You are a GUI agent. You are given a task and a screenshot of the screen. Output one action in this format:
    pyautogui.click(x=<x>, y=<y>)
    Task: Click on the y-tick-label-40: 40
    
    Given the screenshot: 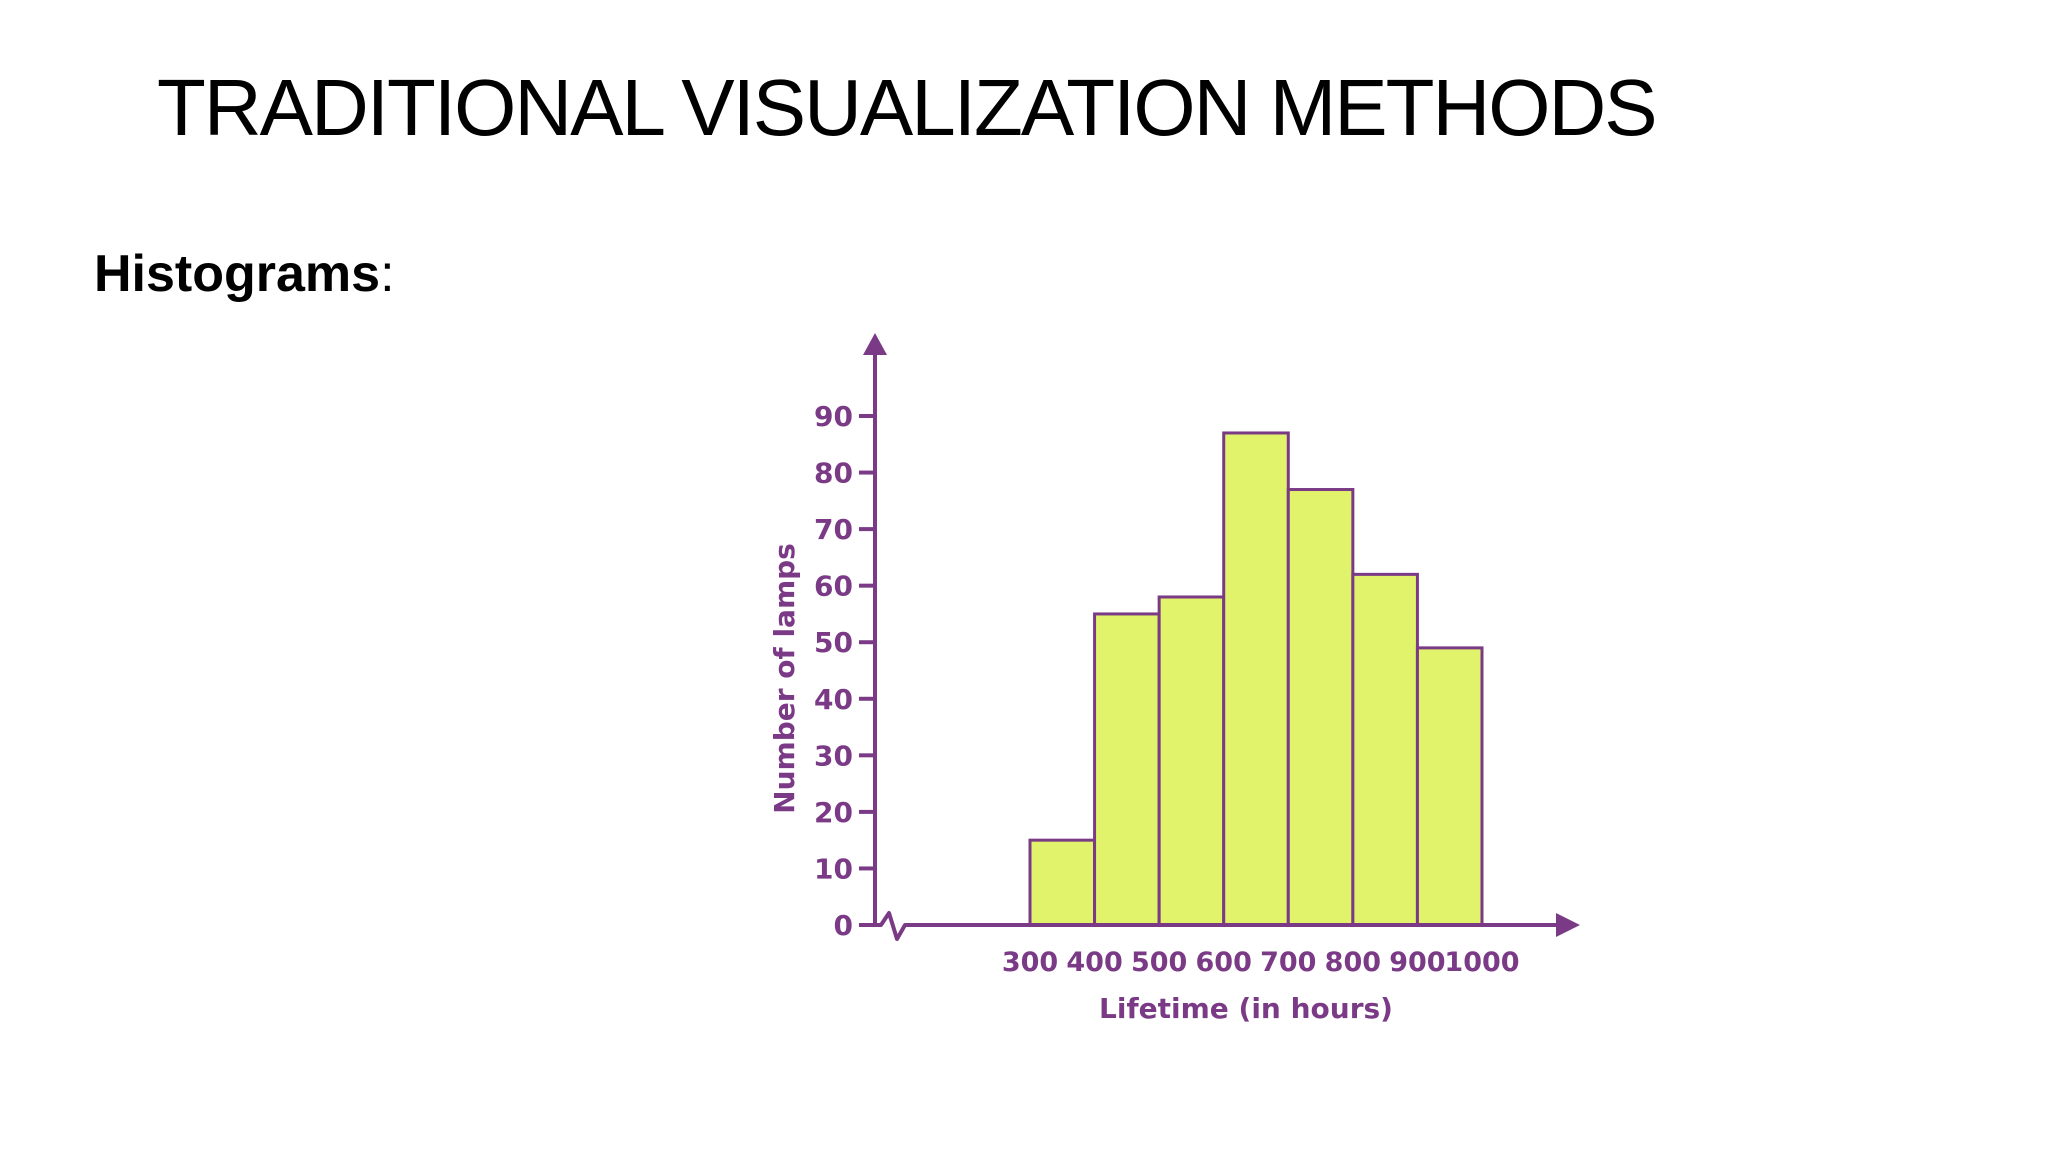 What is the action you would take?
    pyautogui.click(x=833, y=699)
    